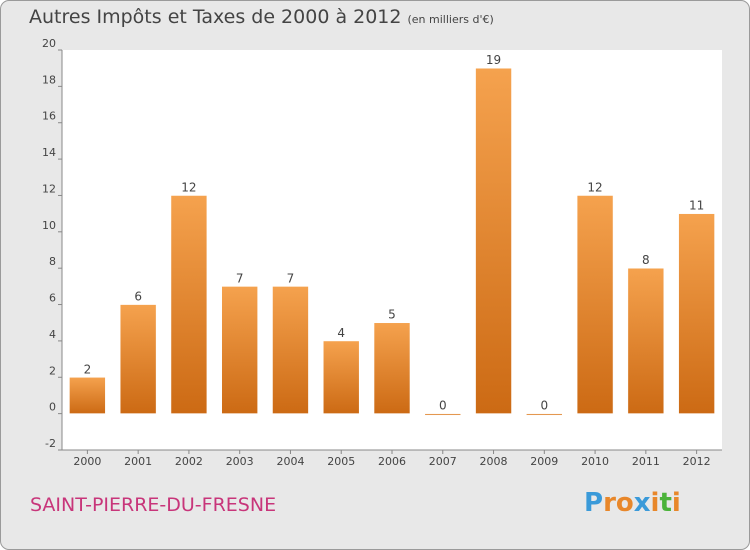 Image resolution: width=750 pixels, height=550 pixels. Describe the element at coordinates (392, 461) in the screenshot. I see `x-tick-label: 2006` at that location.